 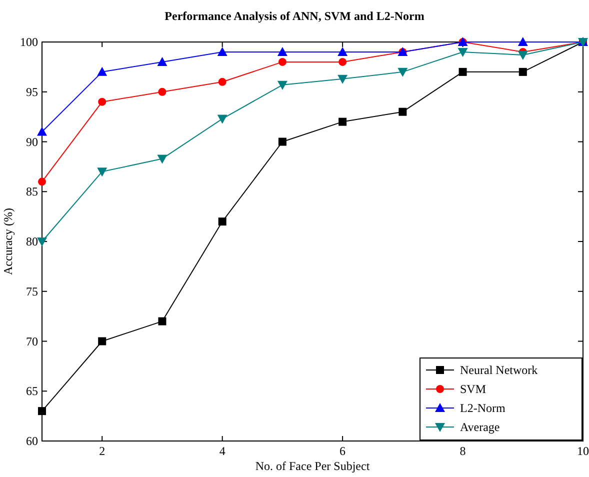 I want to click on x-tick-label: 4, so click(x=222, y=451).